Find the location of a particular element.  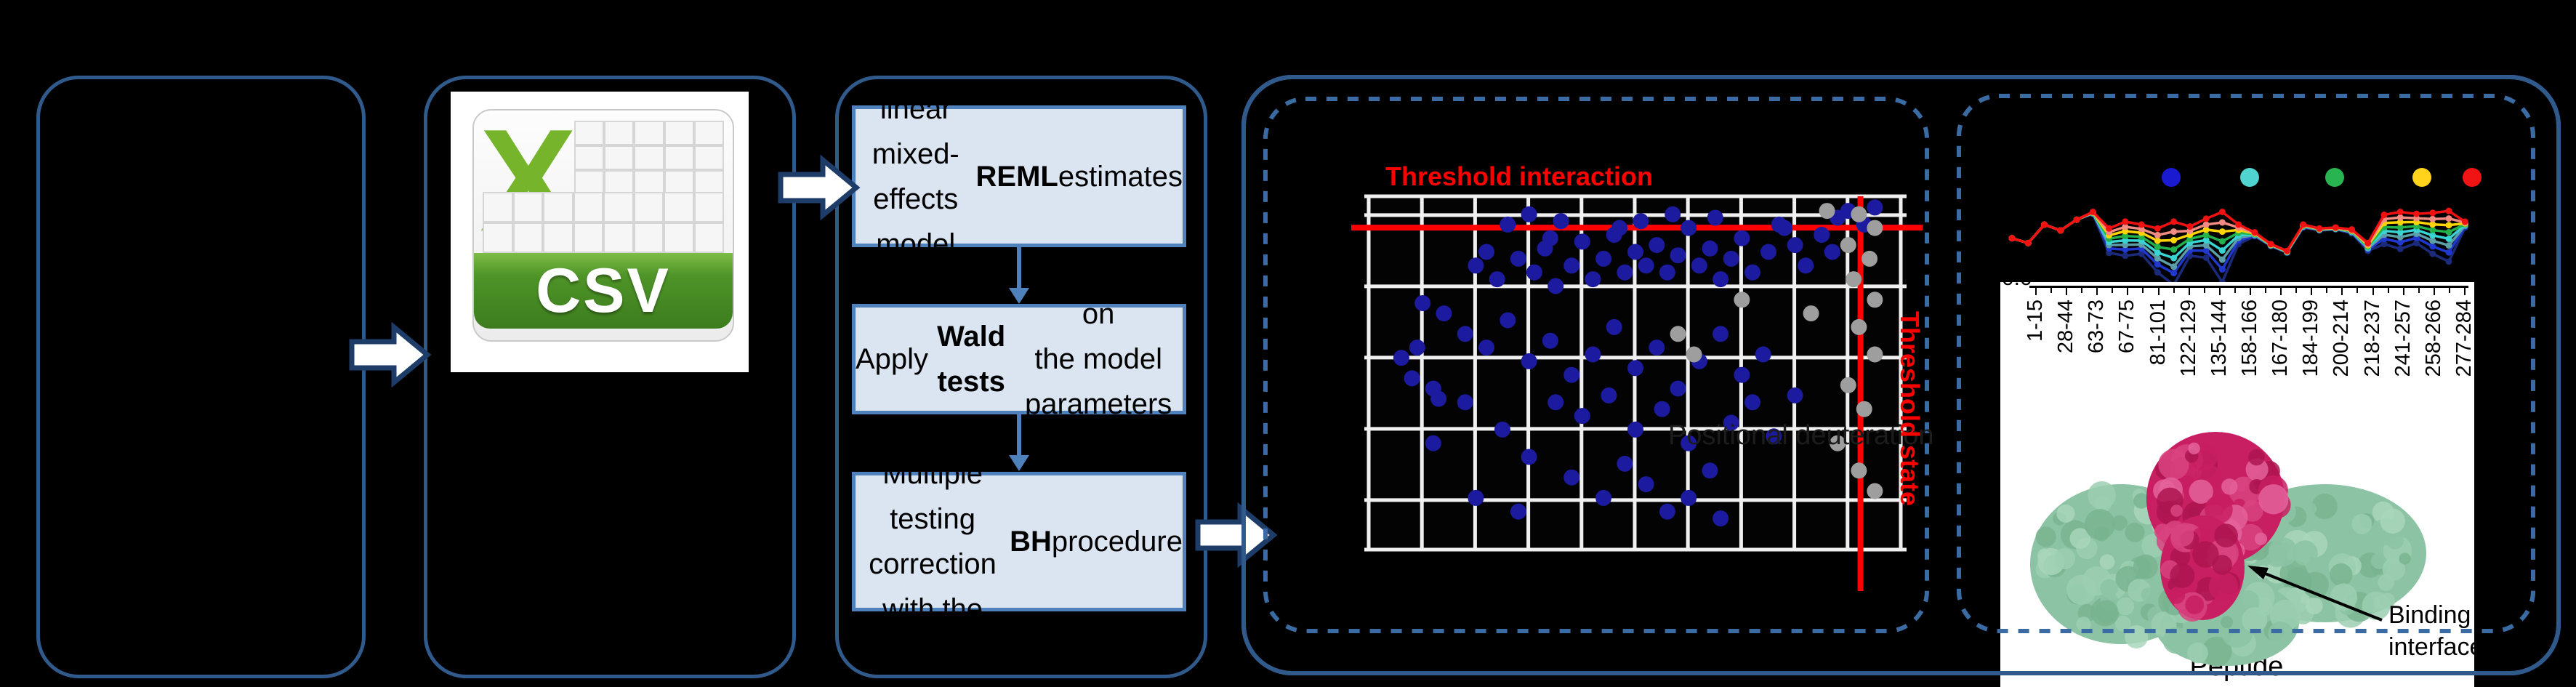

binding-interface-label: Binding interface is located at coordinates (2431, 631).